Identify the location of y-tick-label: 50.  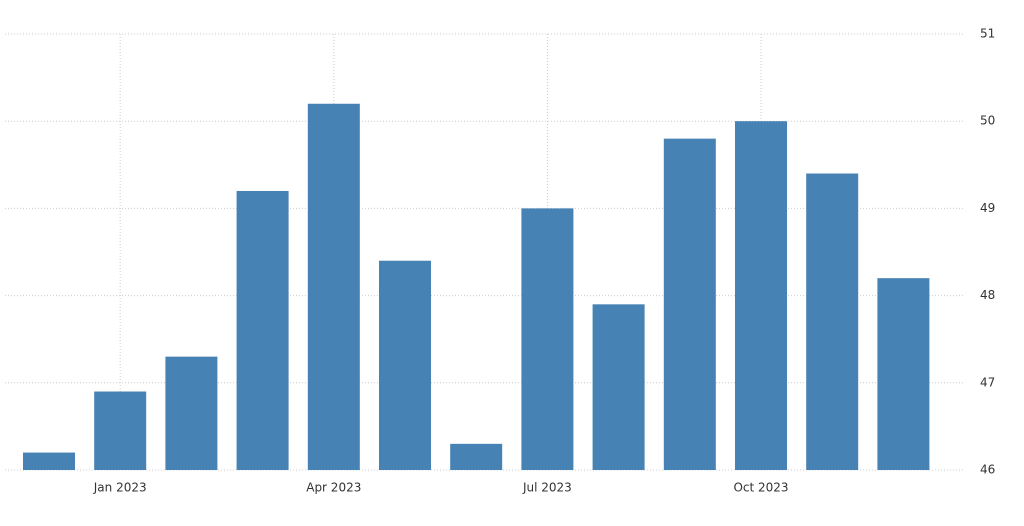
(987, 121).